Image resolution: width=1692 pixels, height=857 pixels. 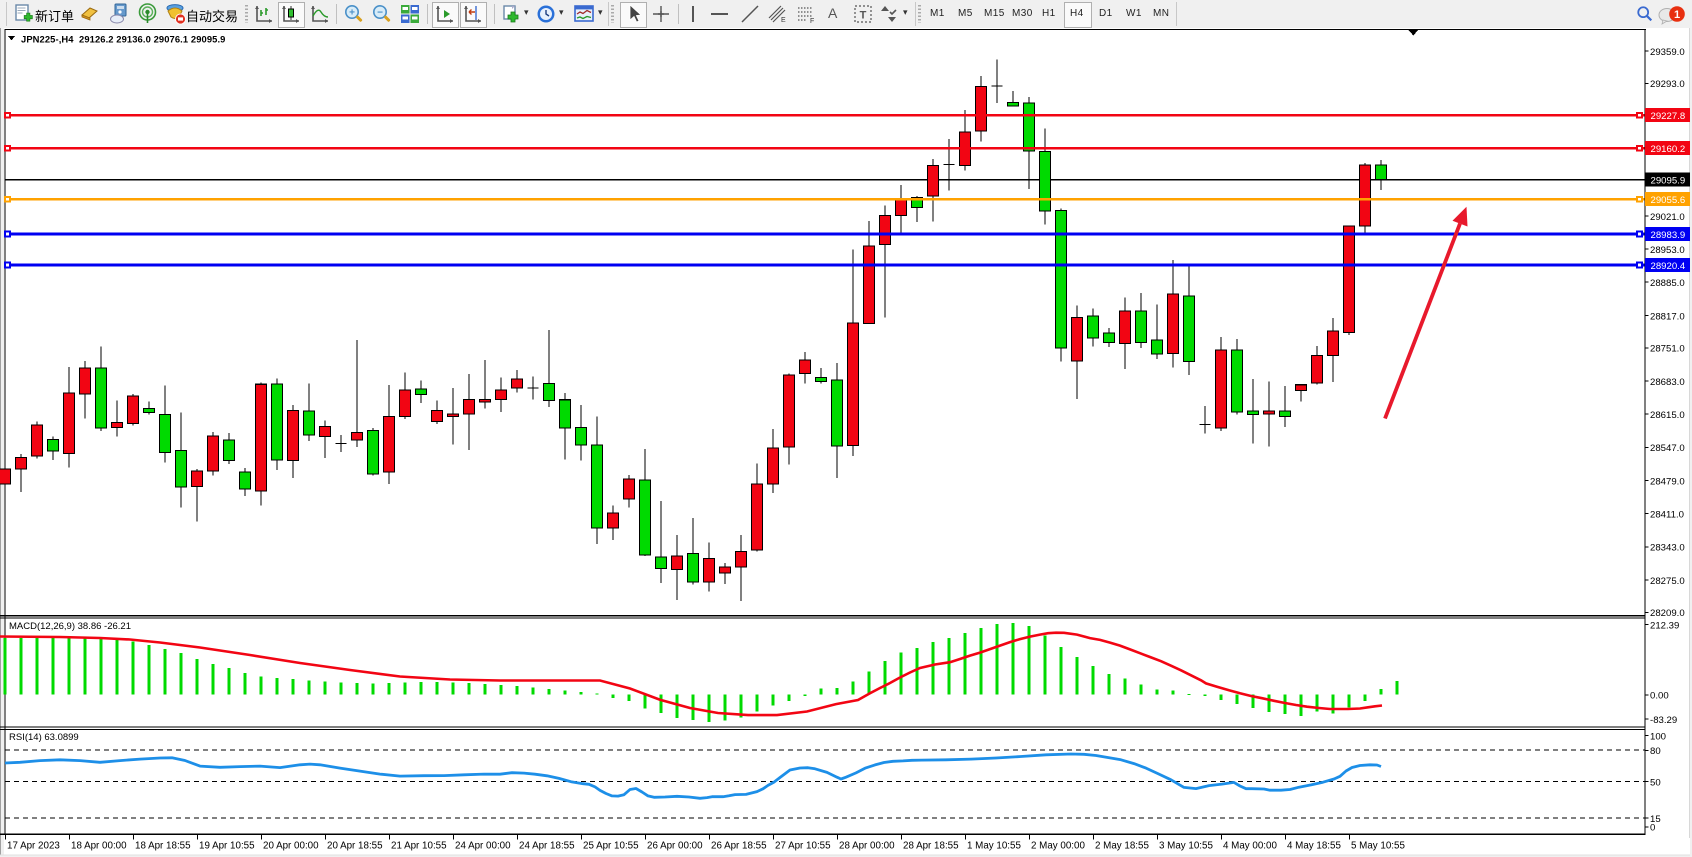 What do you see at coordinates (1655, 819) in the screenshot?
I see `svg-text: 15` at bounding box center [1655, 819].